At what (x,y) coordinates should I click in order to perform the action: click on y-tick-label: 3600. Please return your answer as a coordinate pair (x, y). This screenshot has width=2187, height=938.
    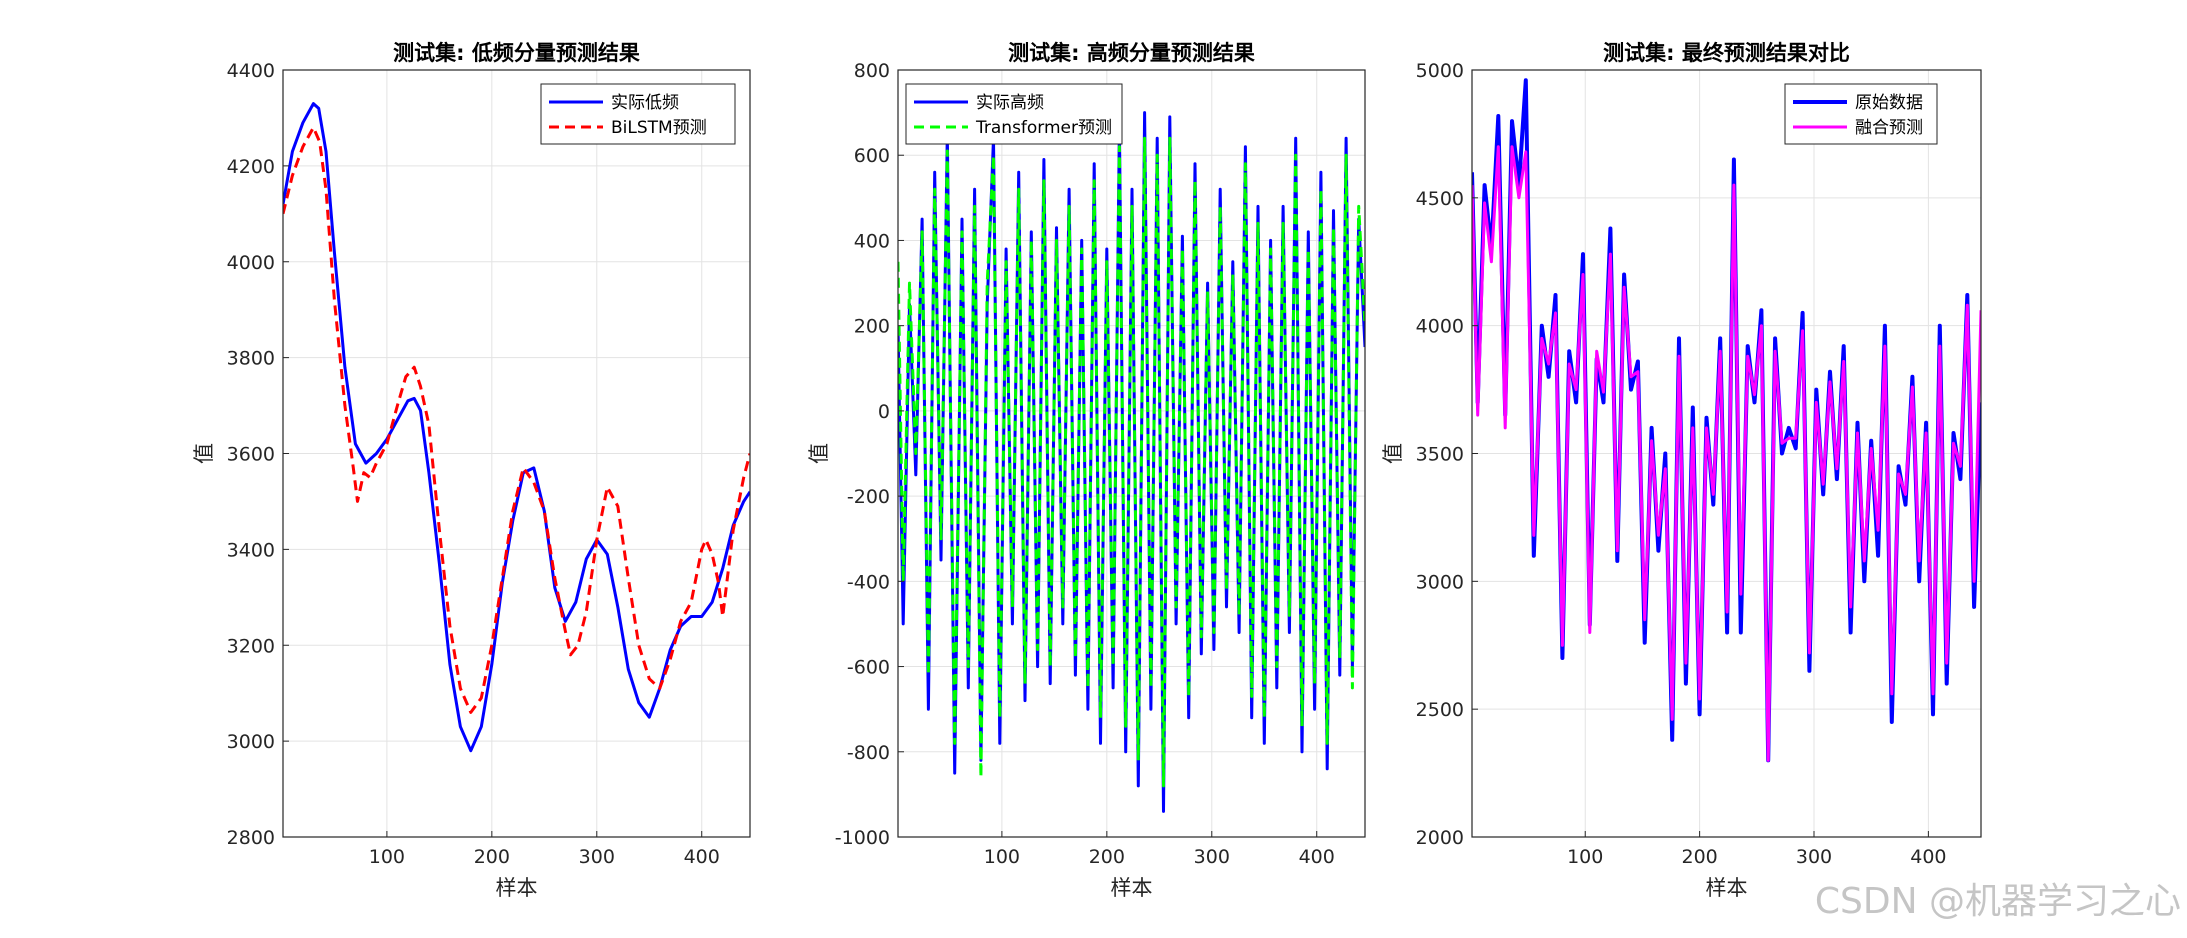
    Looking at the image, I should click on (251, 455).